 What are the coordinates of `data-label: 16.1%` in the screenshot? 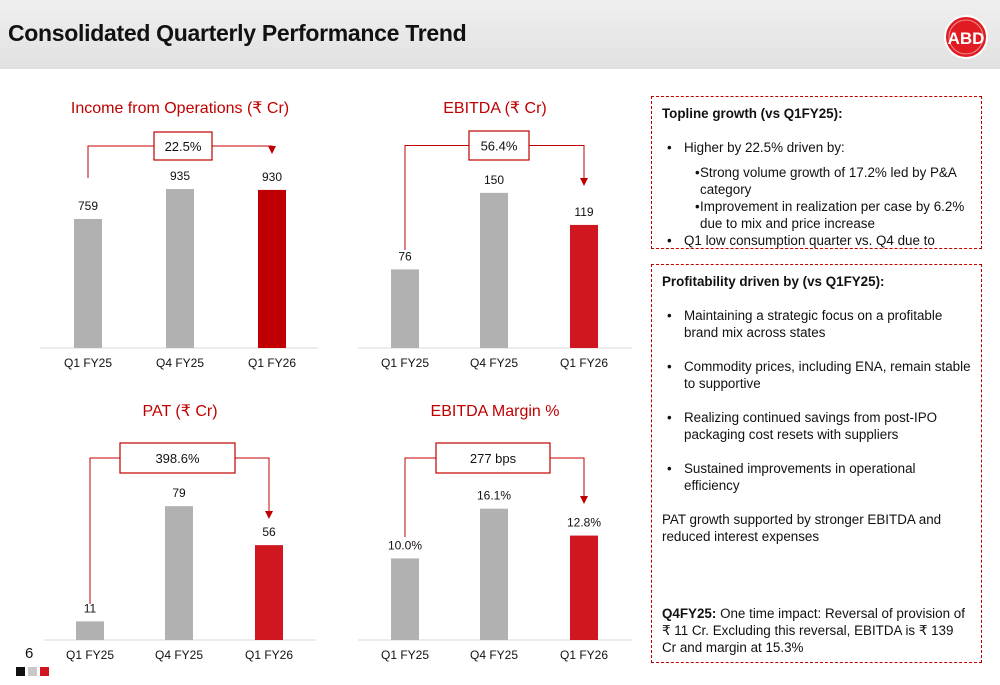 It's located at (494, 496).